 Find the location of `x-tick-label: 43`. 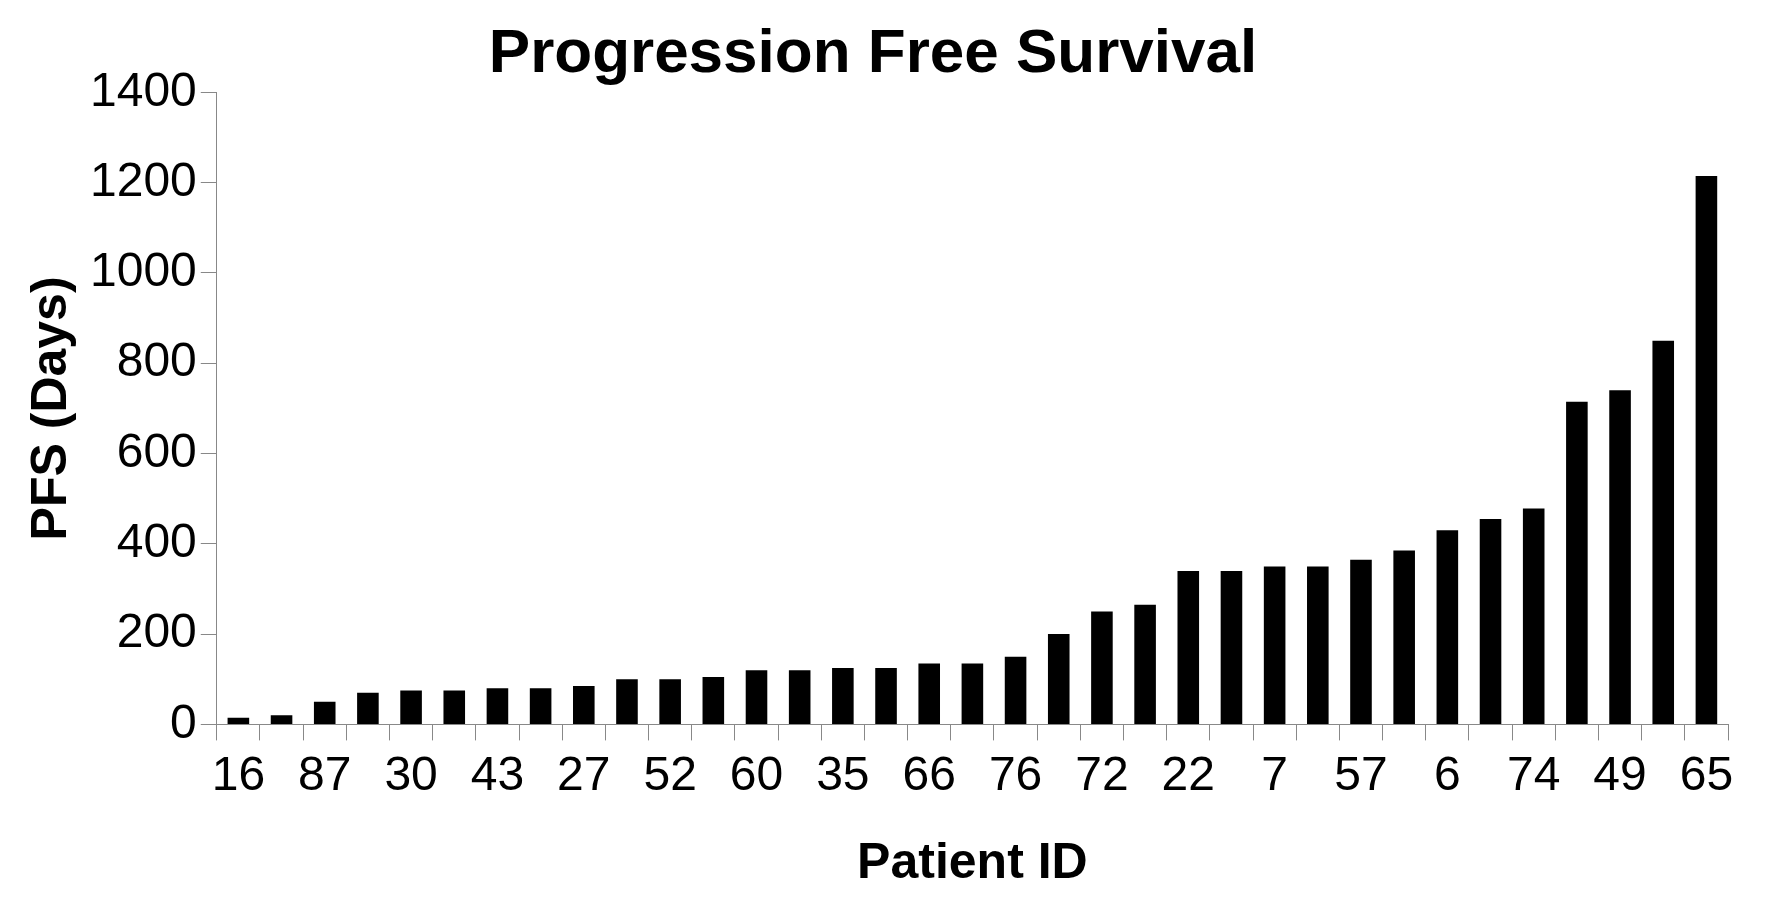

x-tick-label: 43 is located at coordinates (497, 774).